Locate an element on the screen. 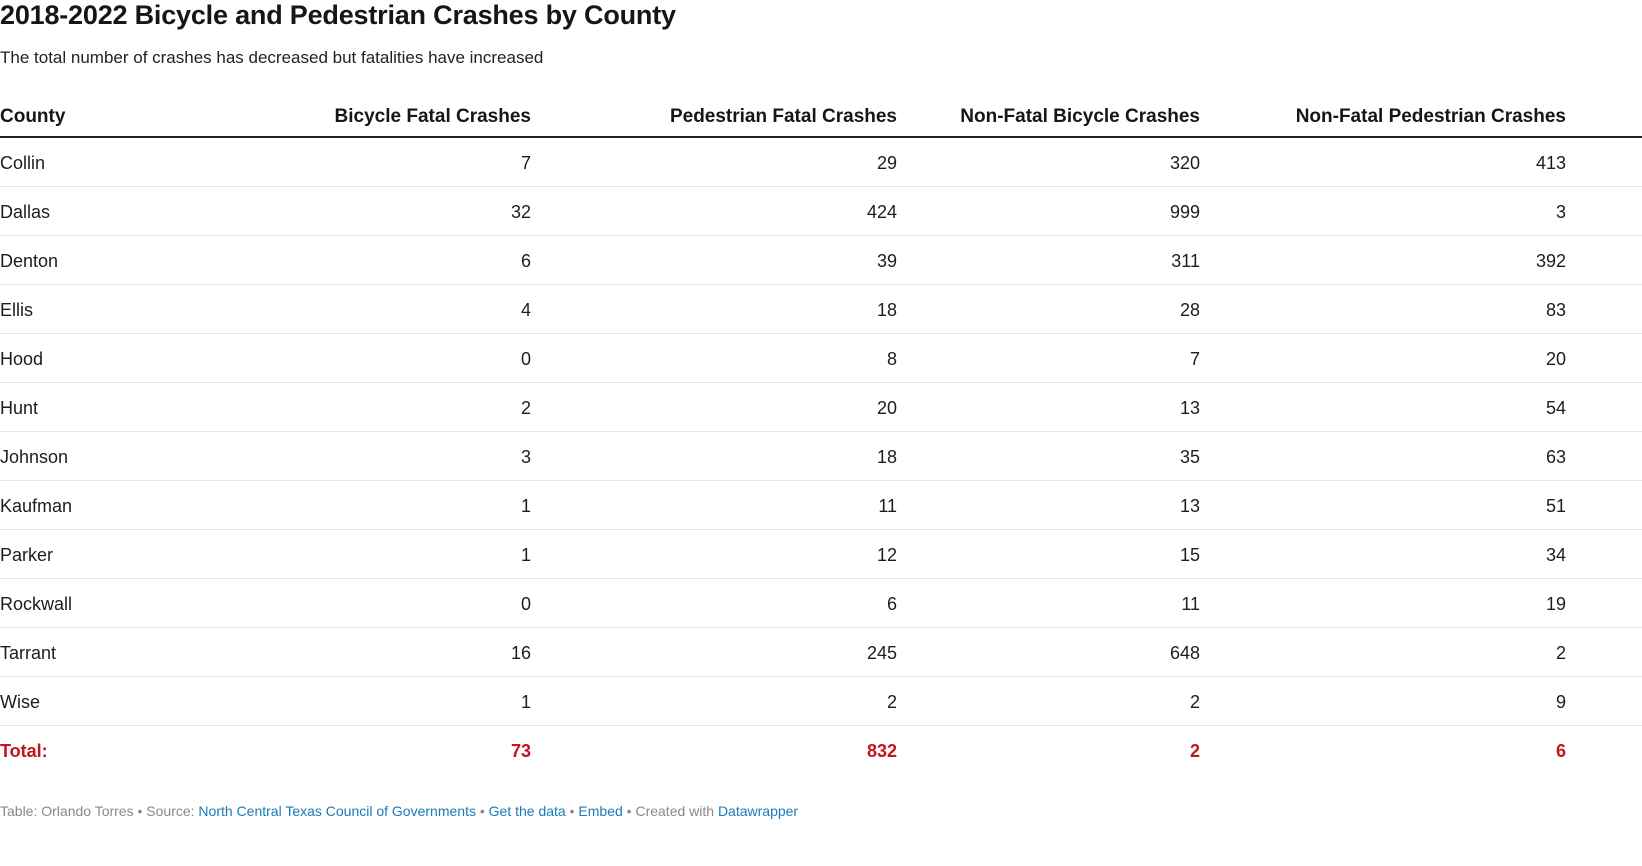 This screenshot has width=1642, height=866. cell-nonfatal-bicycle: 7 is located at coordinates (1194, 359).